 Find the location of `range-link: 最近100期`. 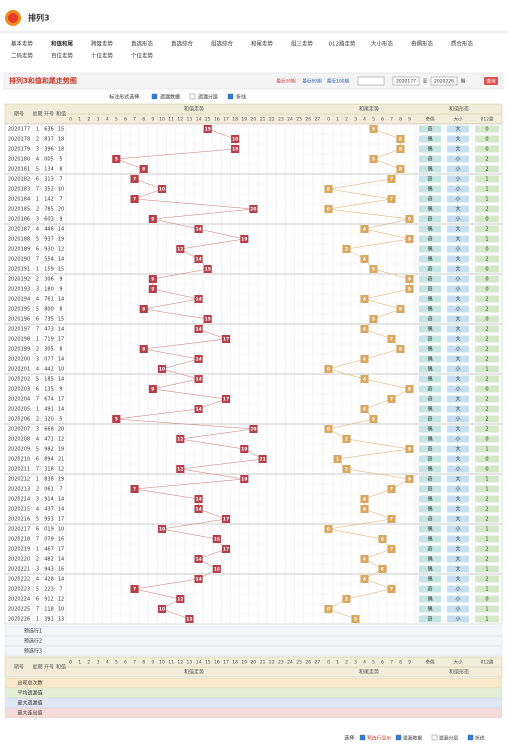

range-link: 最近100期 is located at coordinates (338, 81).